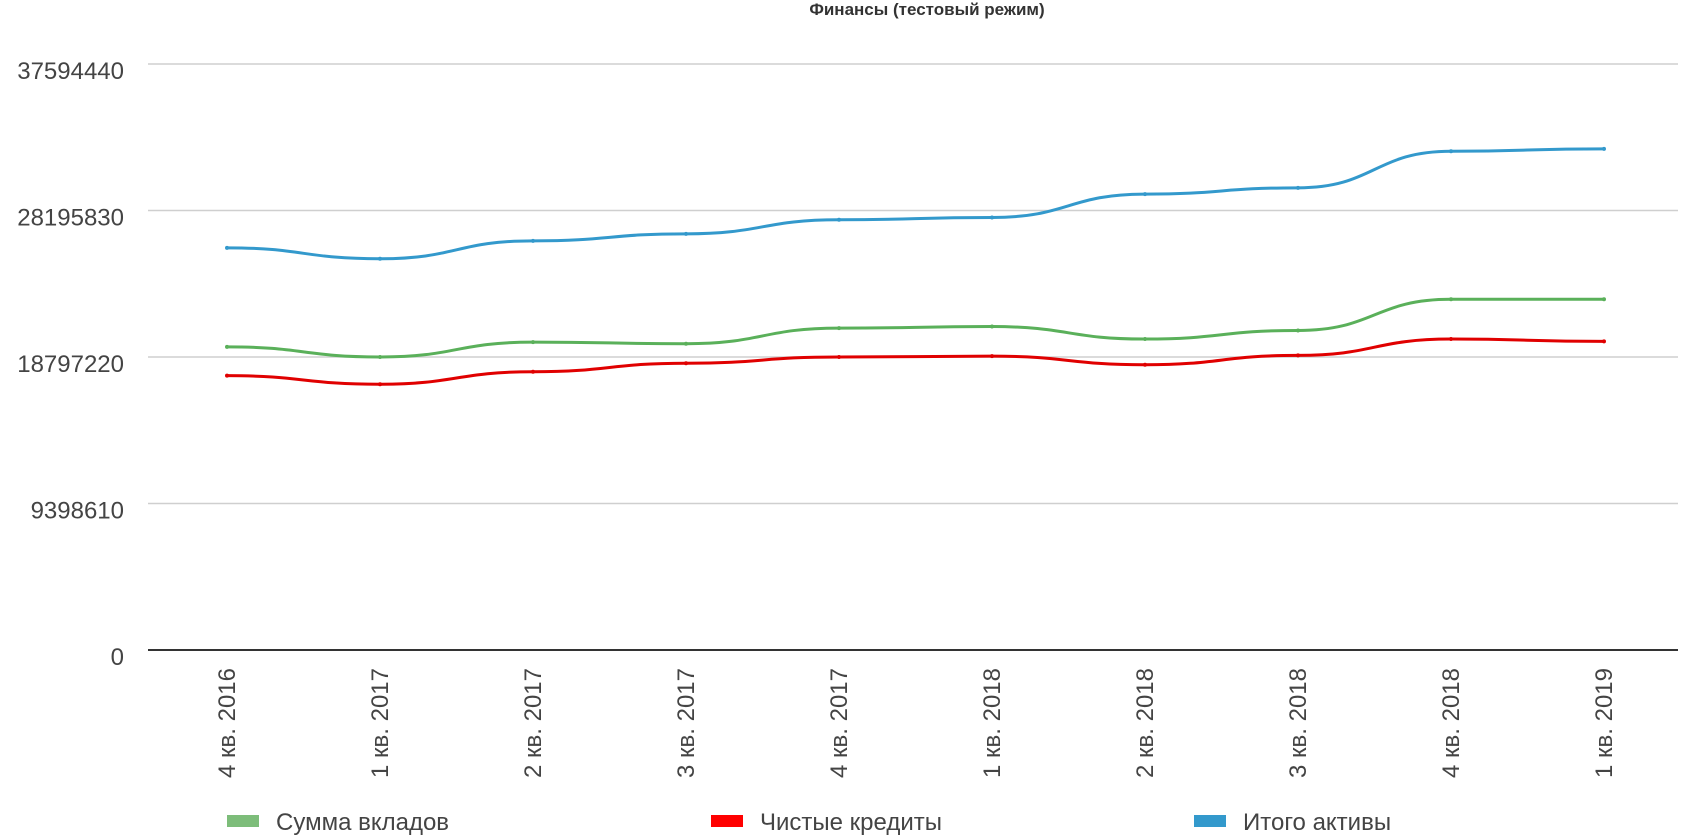 This screenshot has width=1682, height=836. I want to click on legend: Сумма вкладов Чистые кредиты Итого активы, so click(809, 822).